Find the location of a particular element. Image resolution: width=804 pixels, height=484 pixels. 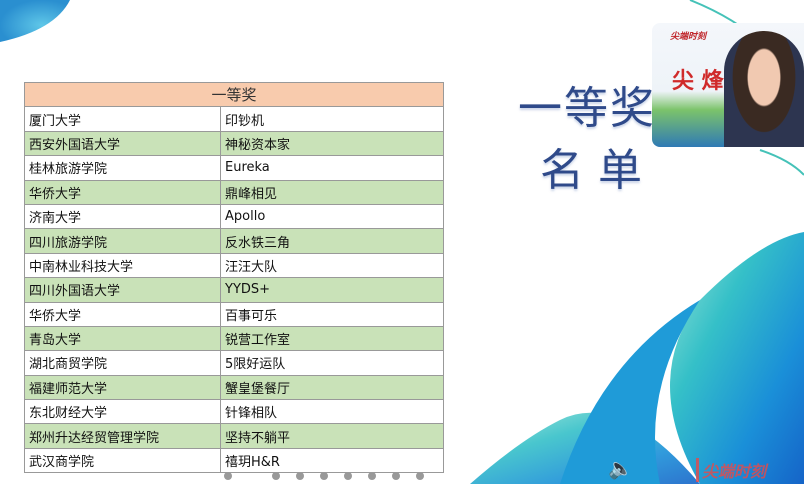

background-arc-lower is located at coordinates (781, 162).